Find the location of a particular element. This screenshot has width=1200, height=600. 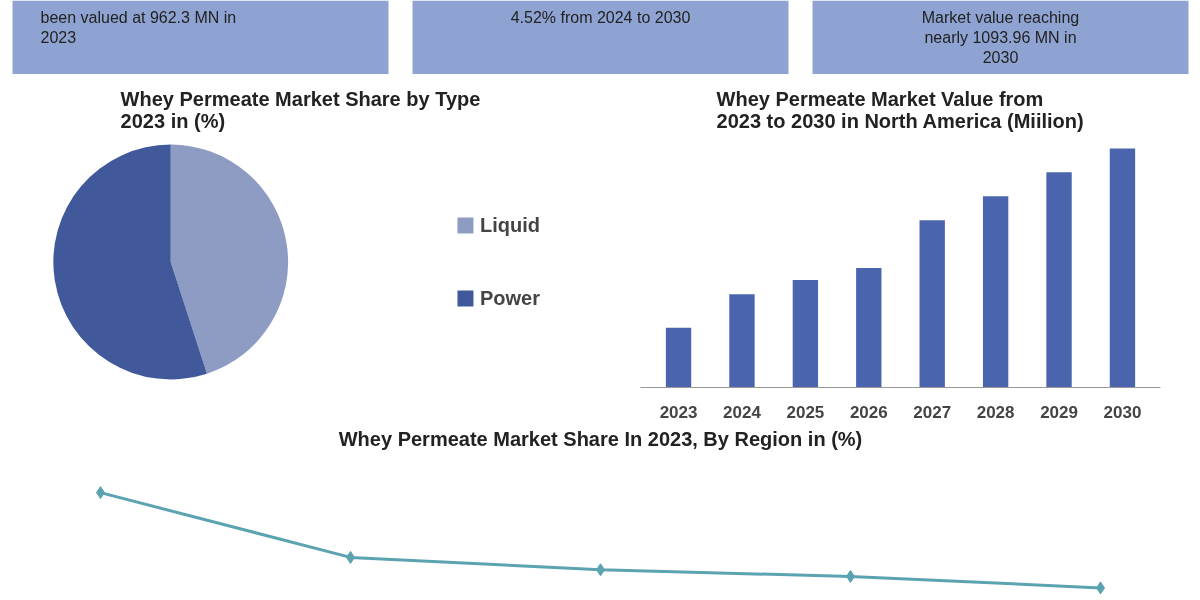

chart-title: Whey Permeate Market Share by Type 2023 in (%) is located at coordinates (300, 109).